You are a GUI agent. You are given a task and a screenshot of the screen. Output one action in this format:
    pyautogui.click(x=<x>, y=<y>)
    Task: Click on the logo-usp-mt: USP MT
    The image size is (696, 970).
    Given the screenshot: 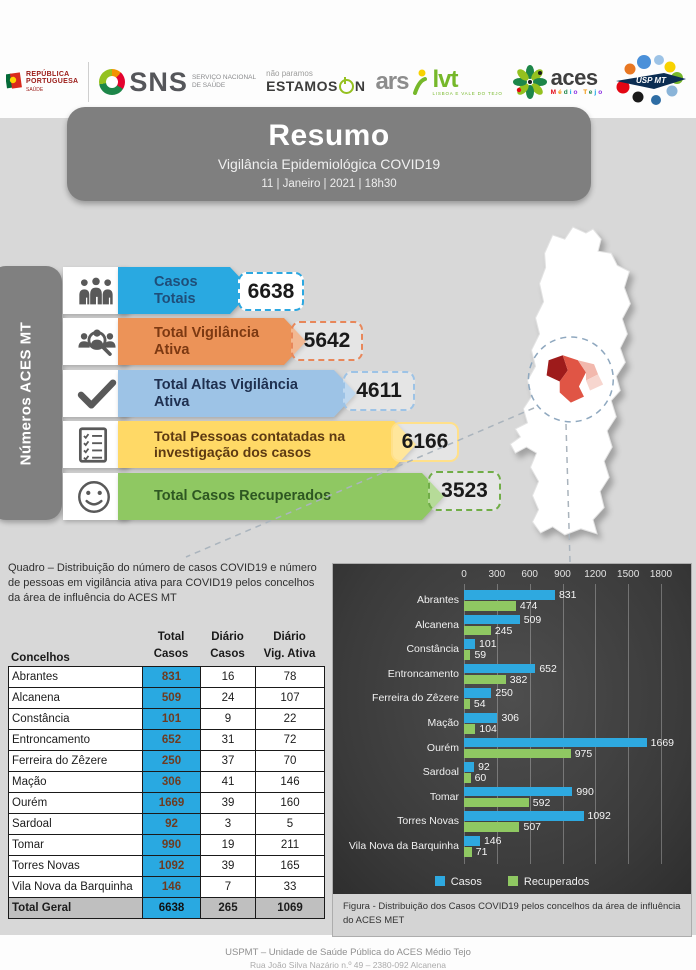 What is the action you would take?
    pyautogui.click(x=651, y=82)
    